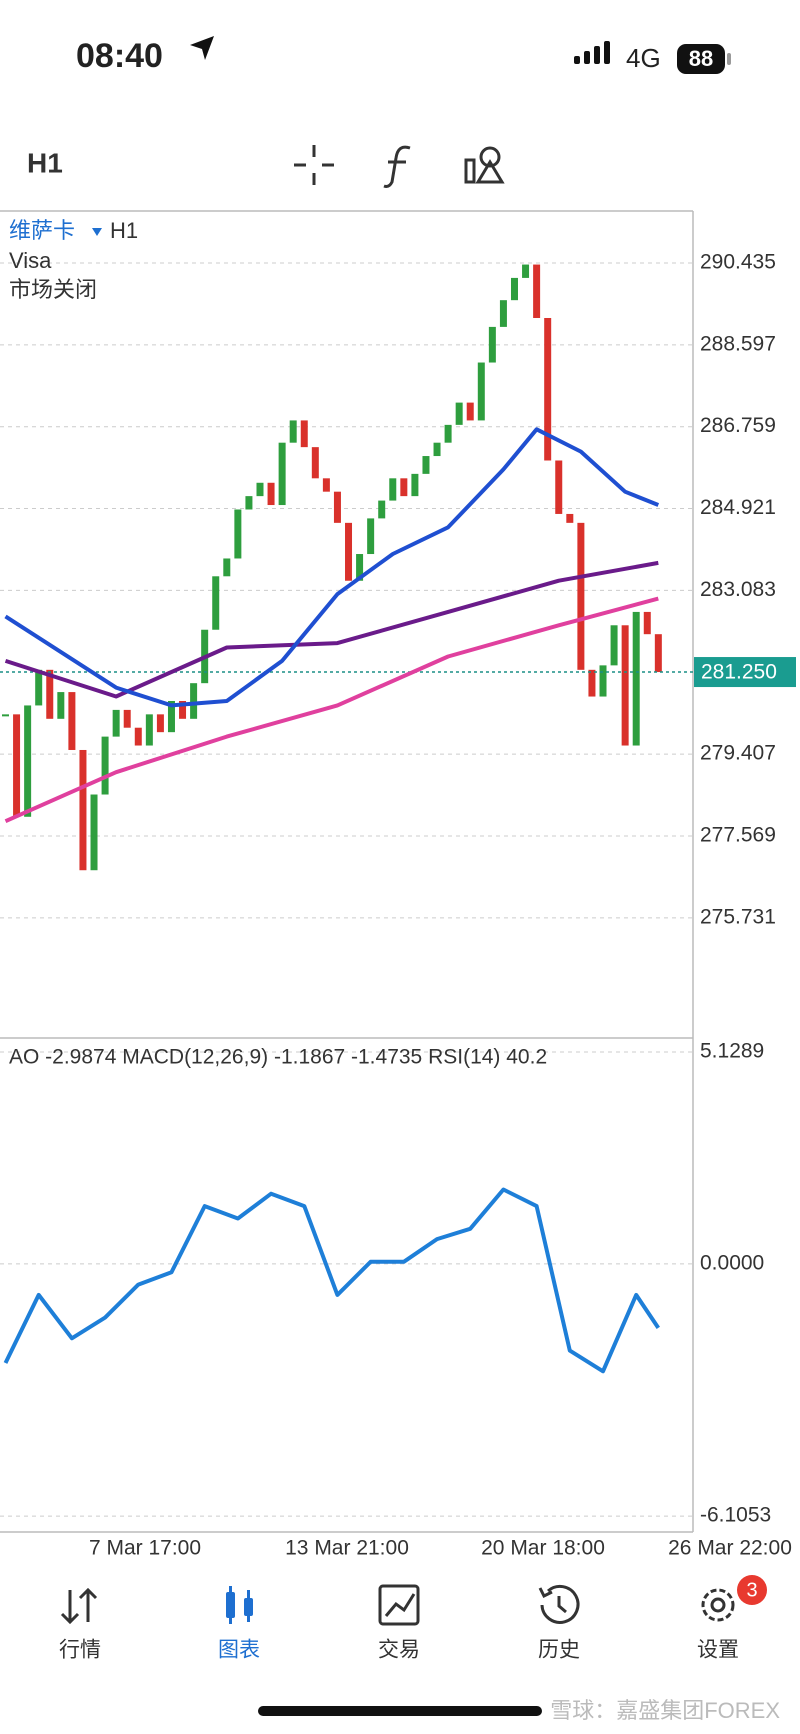  Describe the element at coordinates (484, 165) in the screenshot. I see `objects-button` at that location.